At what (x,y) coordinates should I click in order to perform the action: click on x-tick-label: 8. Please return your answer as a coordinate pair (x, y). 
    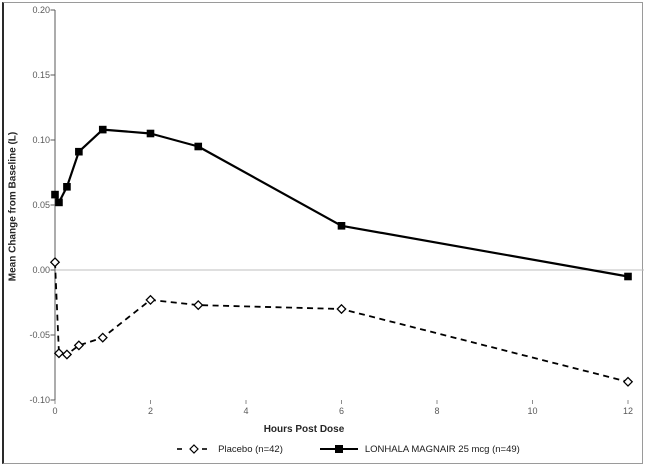
    Looking at the image, I should click on (437, 411).